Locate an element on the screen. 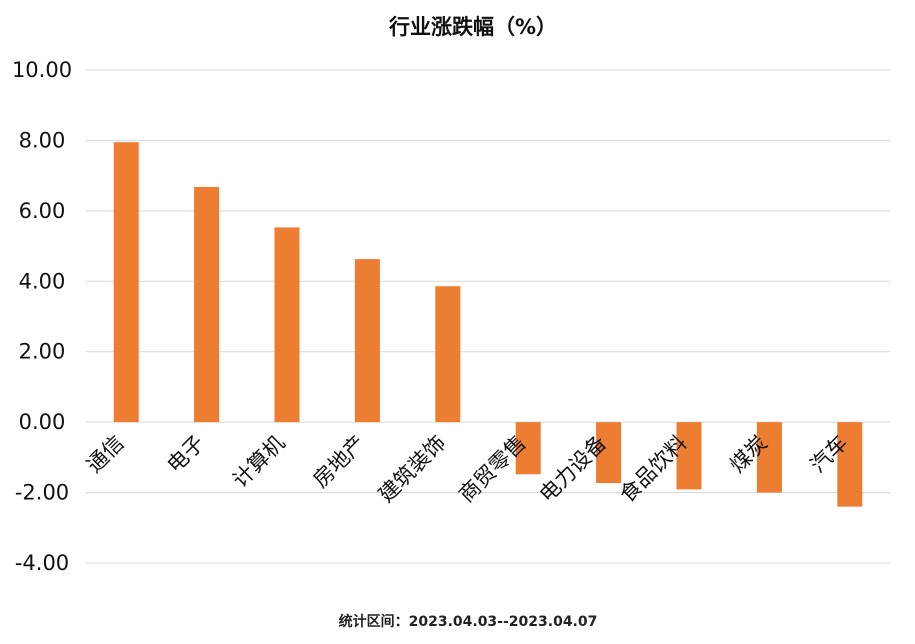 The width and height of the screenshot is (915, 644). y-tick-label: 6.00 is located at coordinates (42, 211).